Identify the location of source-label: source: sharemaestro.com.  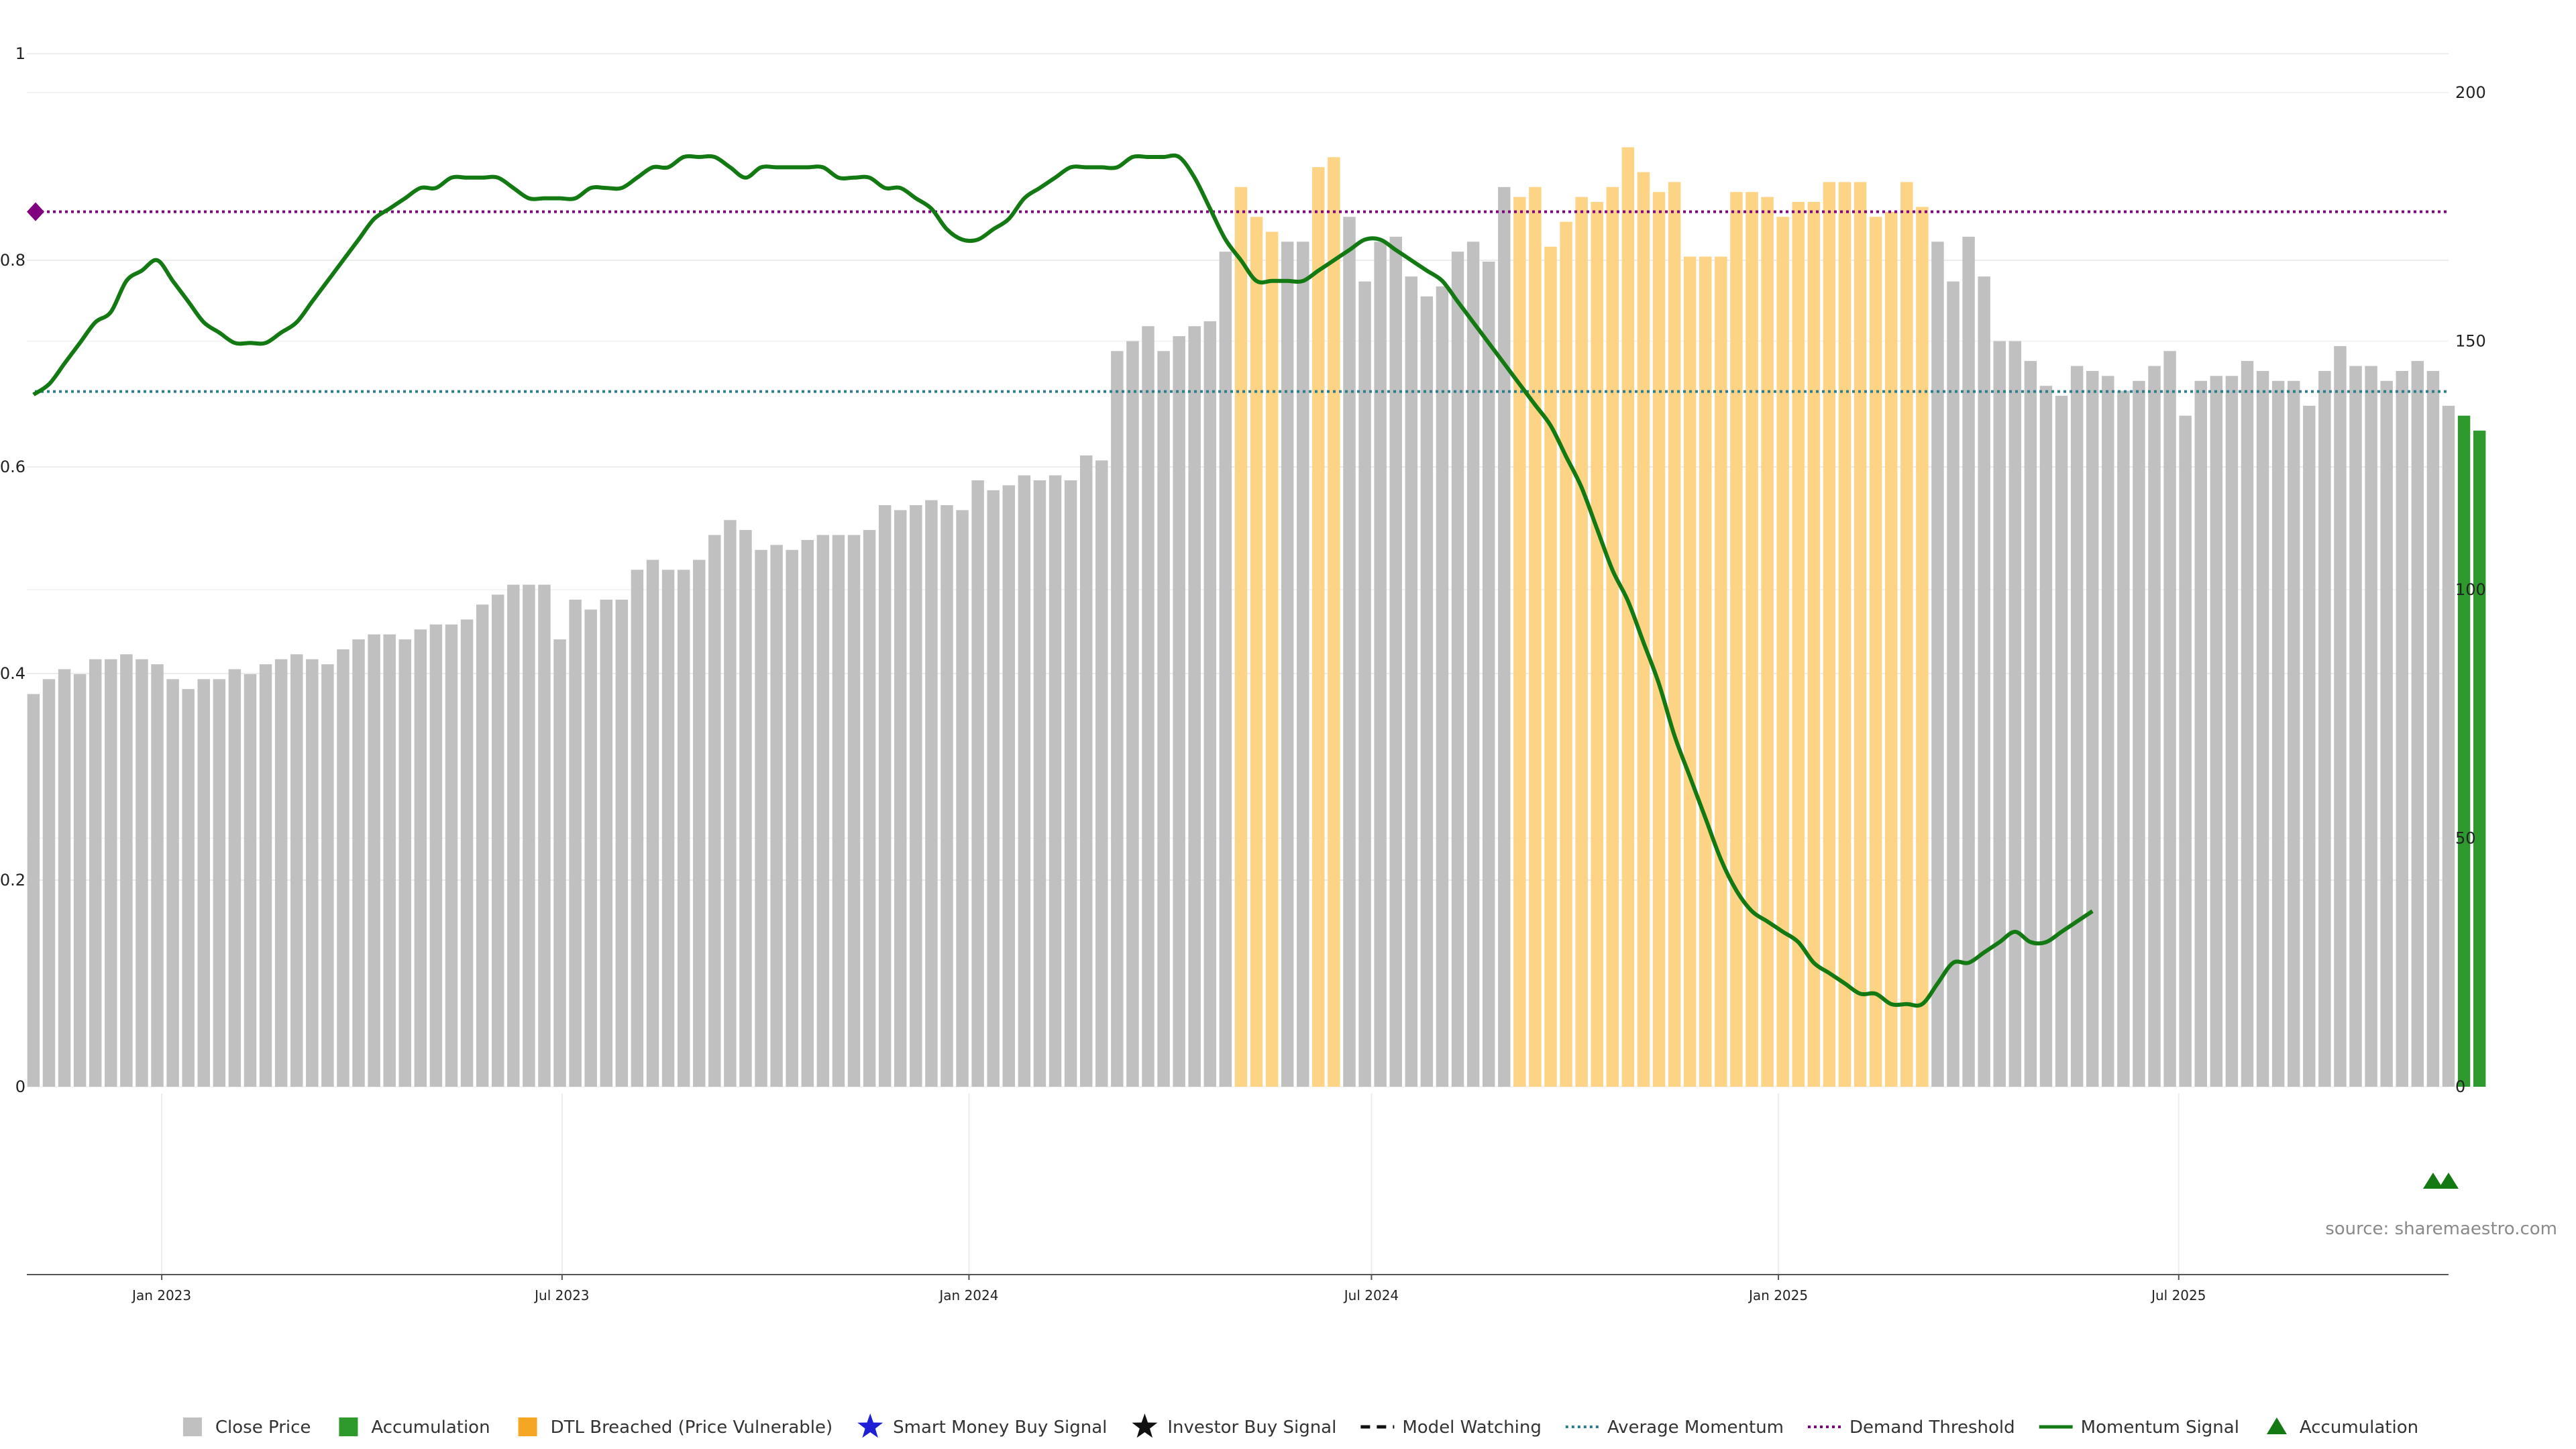
(2441, 1229).